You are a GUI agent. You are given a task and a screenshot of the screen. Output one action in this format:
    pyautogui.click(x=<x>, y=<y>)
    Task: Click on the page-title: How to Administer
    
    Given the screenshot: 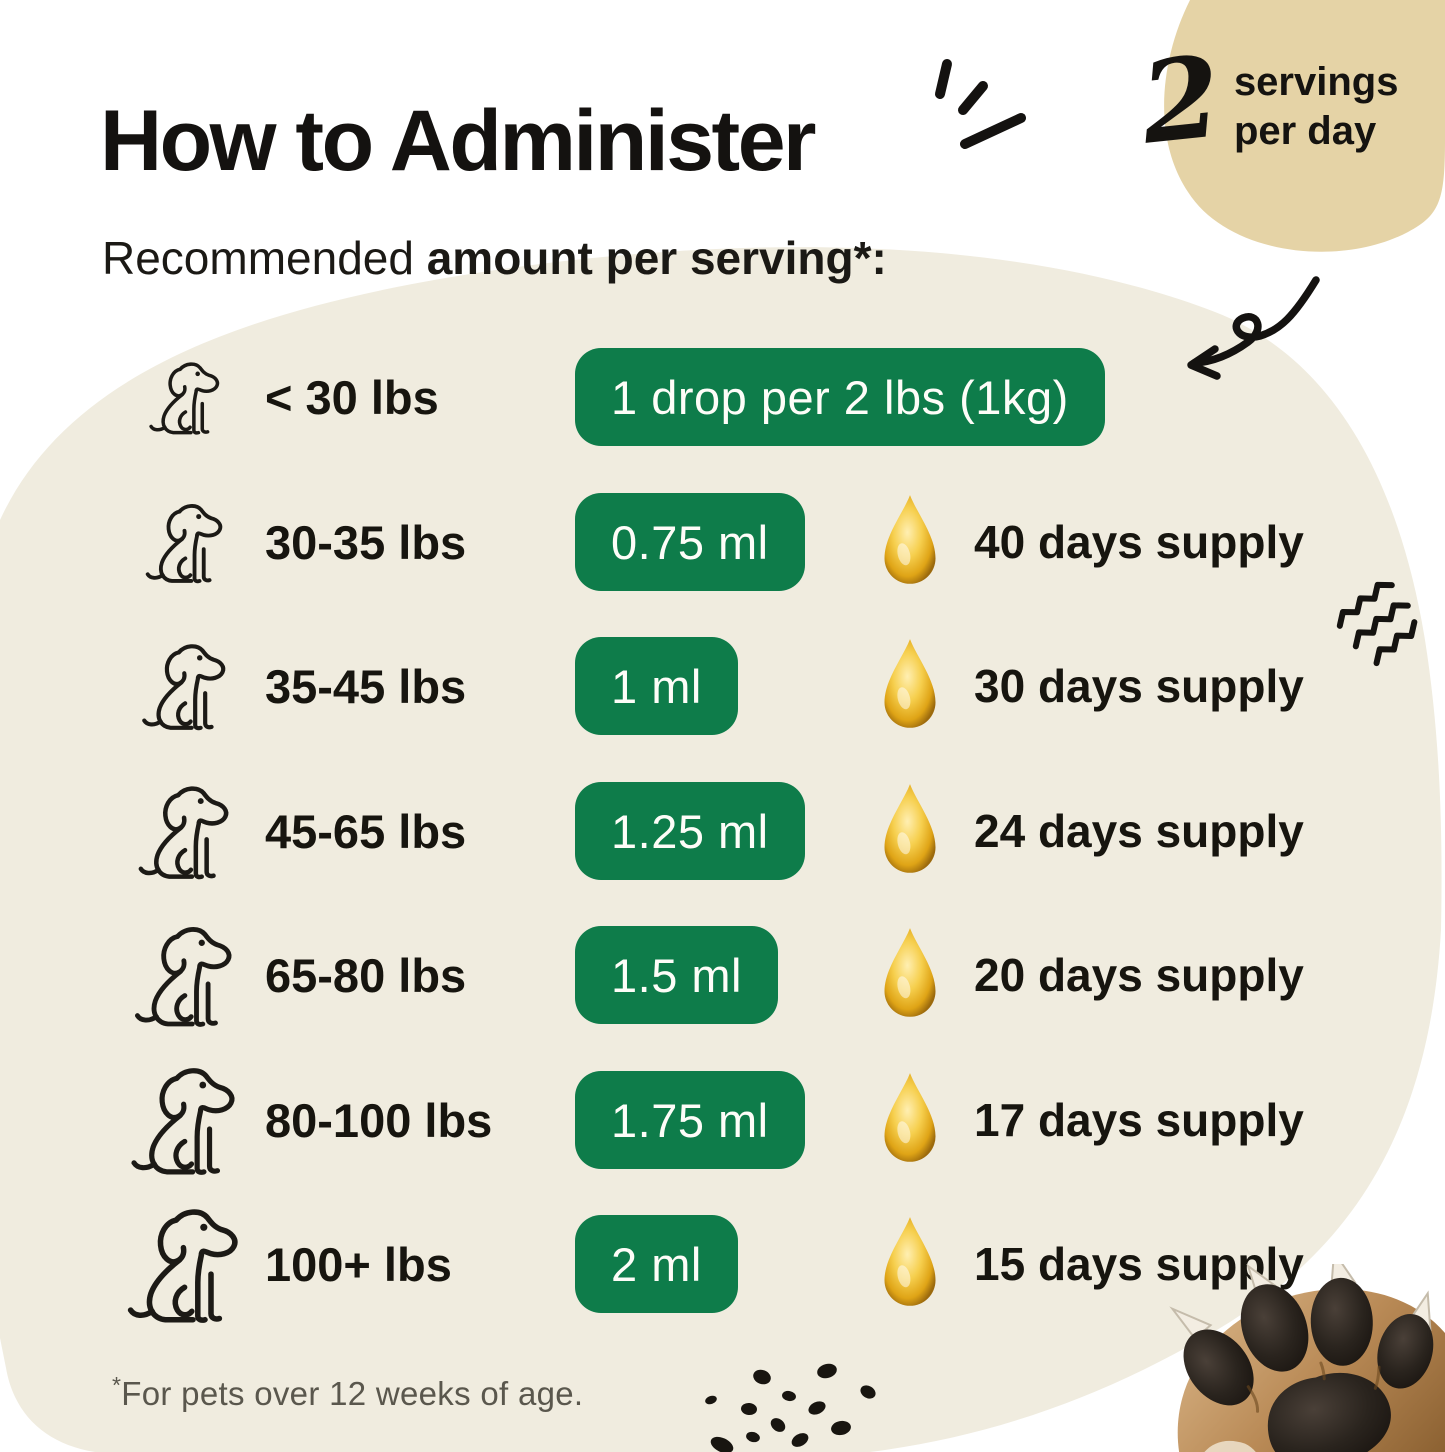 What is the action you would take?
    pyautogui.click(x=458, y=141)
    